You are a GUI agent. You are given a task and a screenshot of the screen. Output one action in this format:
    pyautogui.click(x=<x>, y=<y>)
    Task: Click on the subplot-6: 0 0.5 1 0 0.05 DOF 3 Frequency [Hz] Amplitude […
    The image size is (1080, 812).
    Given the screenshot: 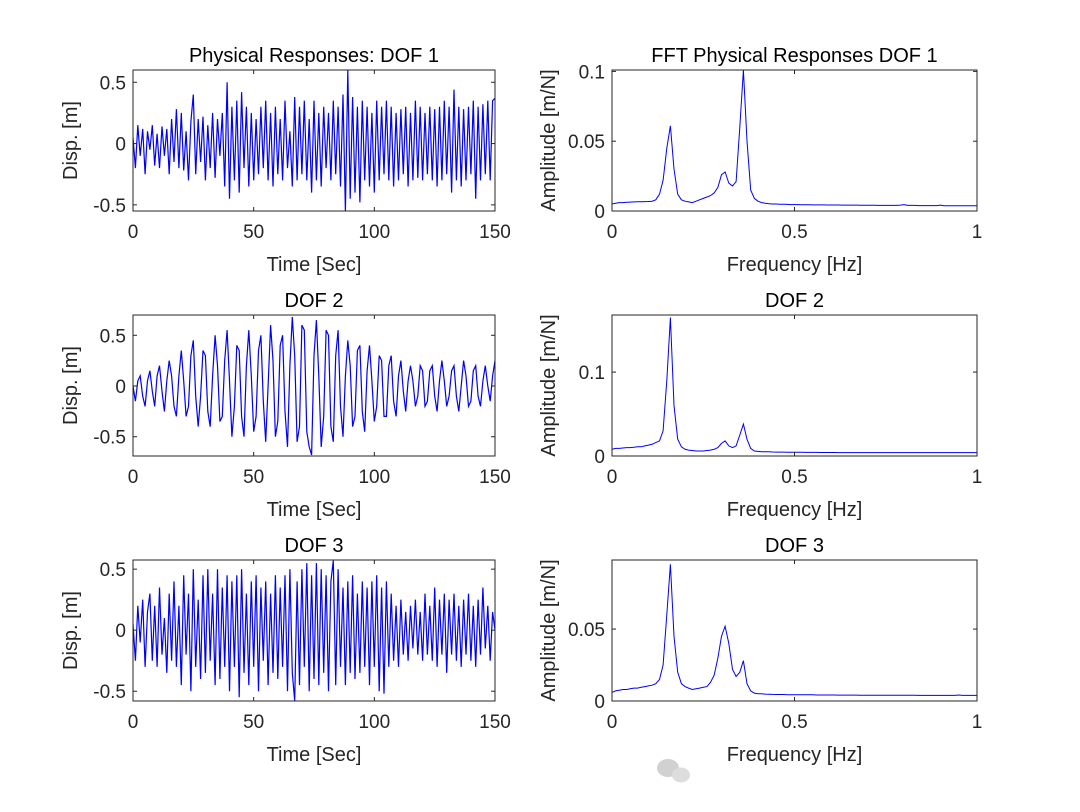 What is the action you would take?
    pyautogui.click(x=760, y=650)
    